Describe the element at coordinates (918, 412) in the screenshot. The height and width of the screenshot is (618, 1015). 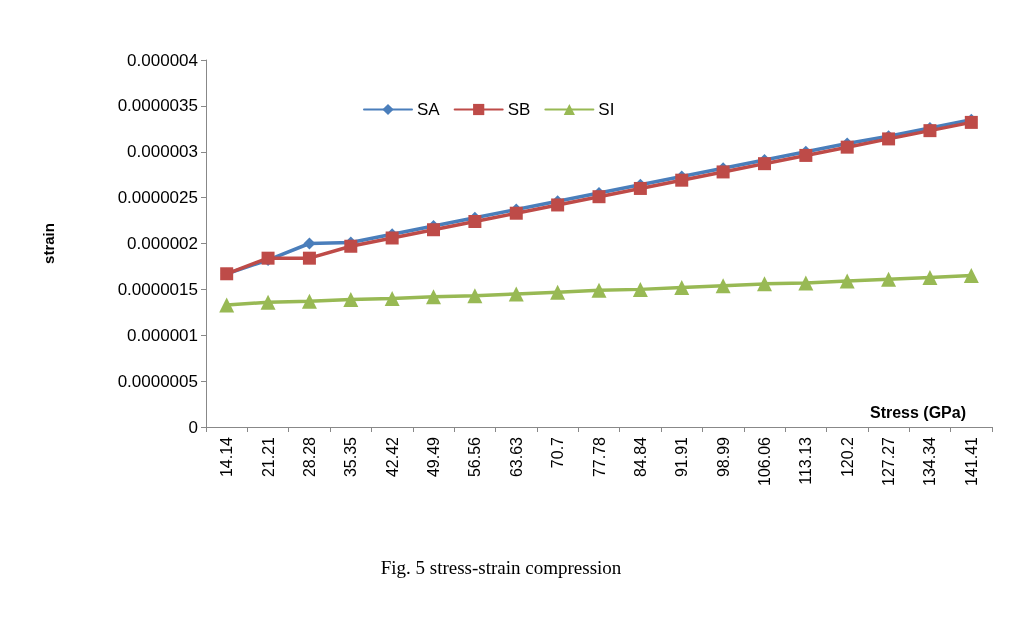
I see `x-axis-title: Stress (GPa)` at that location.